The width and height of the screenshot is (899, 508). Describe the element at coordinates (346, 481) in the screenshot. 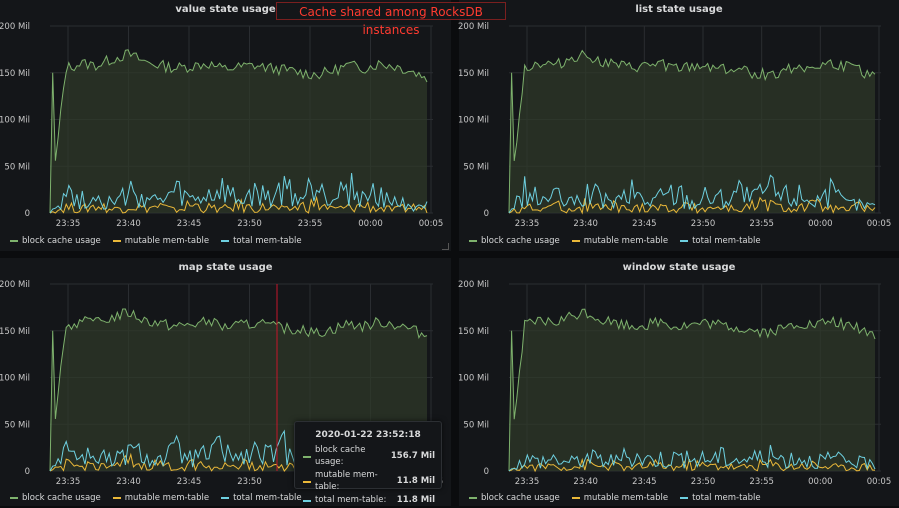

I see `tooltip-label: mutable mem-table:` at that location.